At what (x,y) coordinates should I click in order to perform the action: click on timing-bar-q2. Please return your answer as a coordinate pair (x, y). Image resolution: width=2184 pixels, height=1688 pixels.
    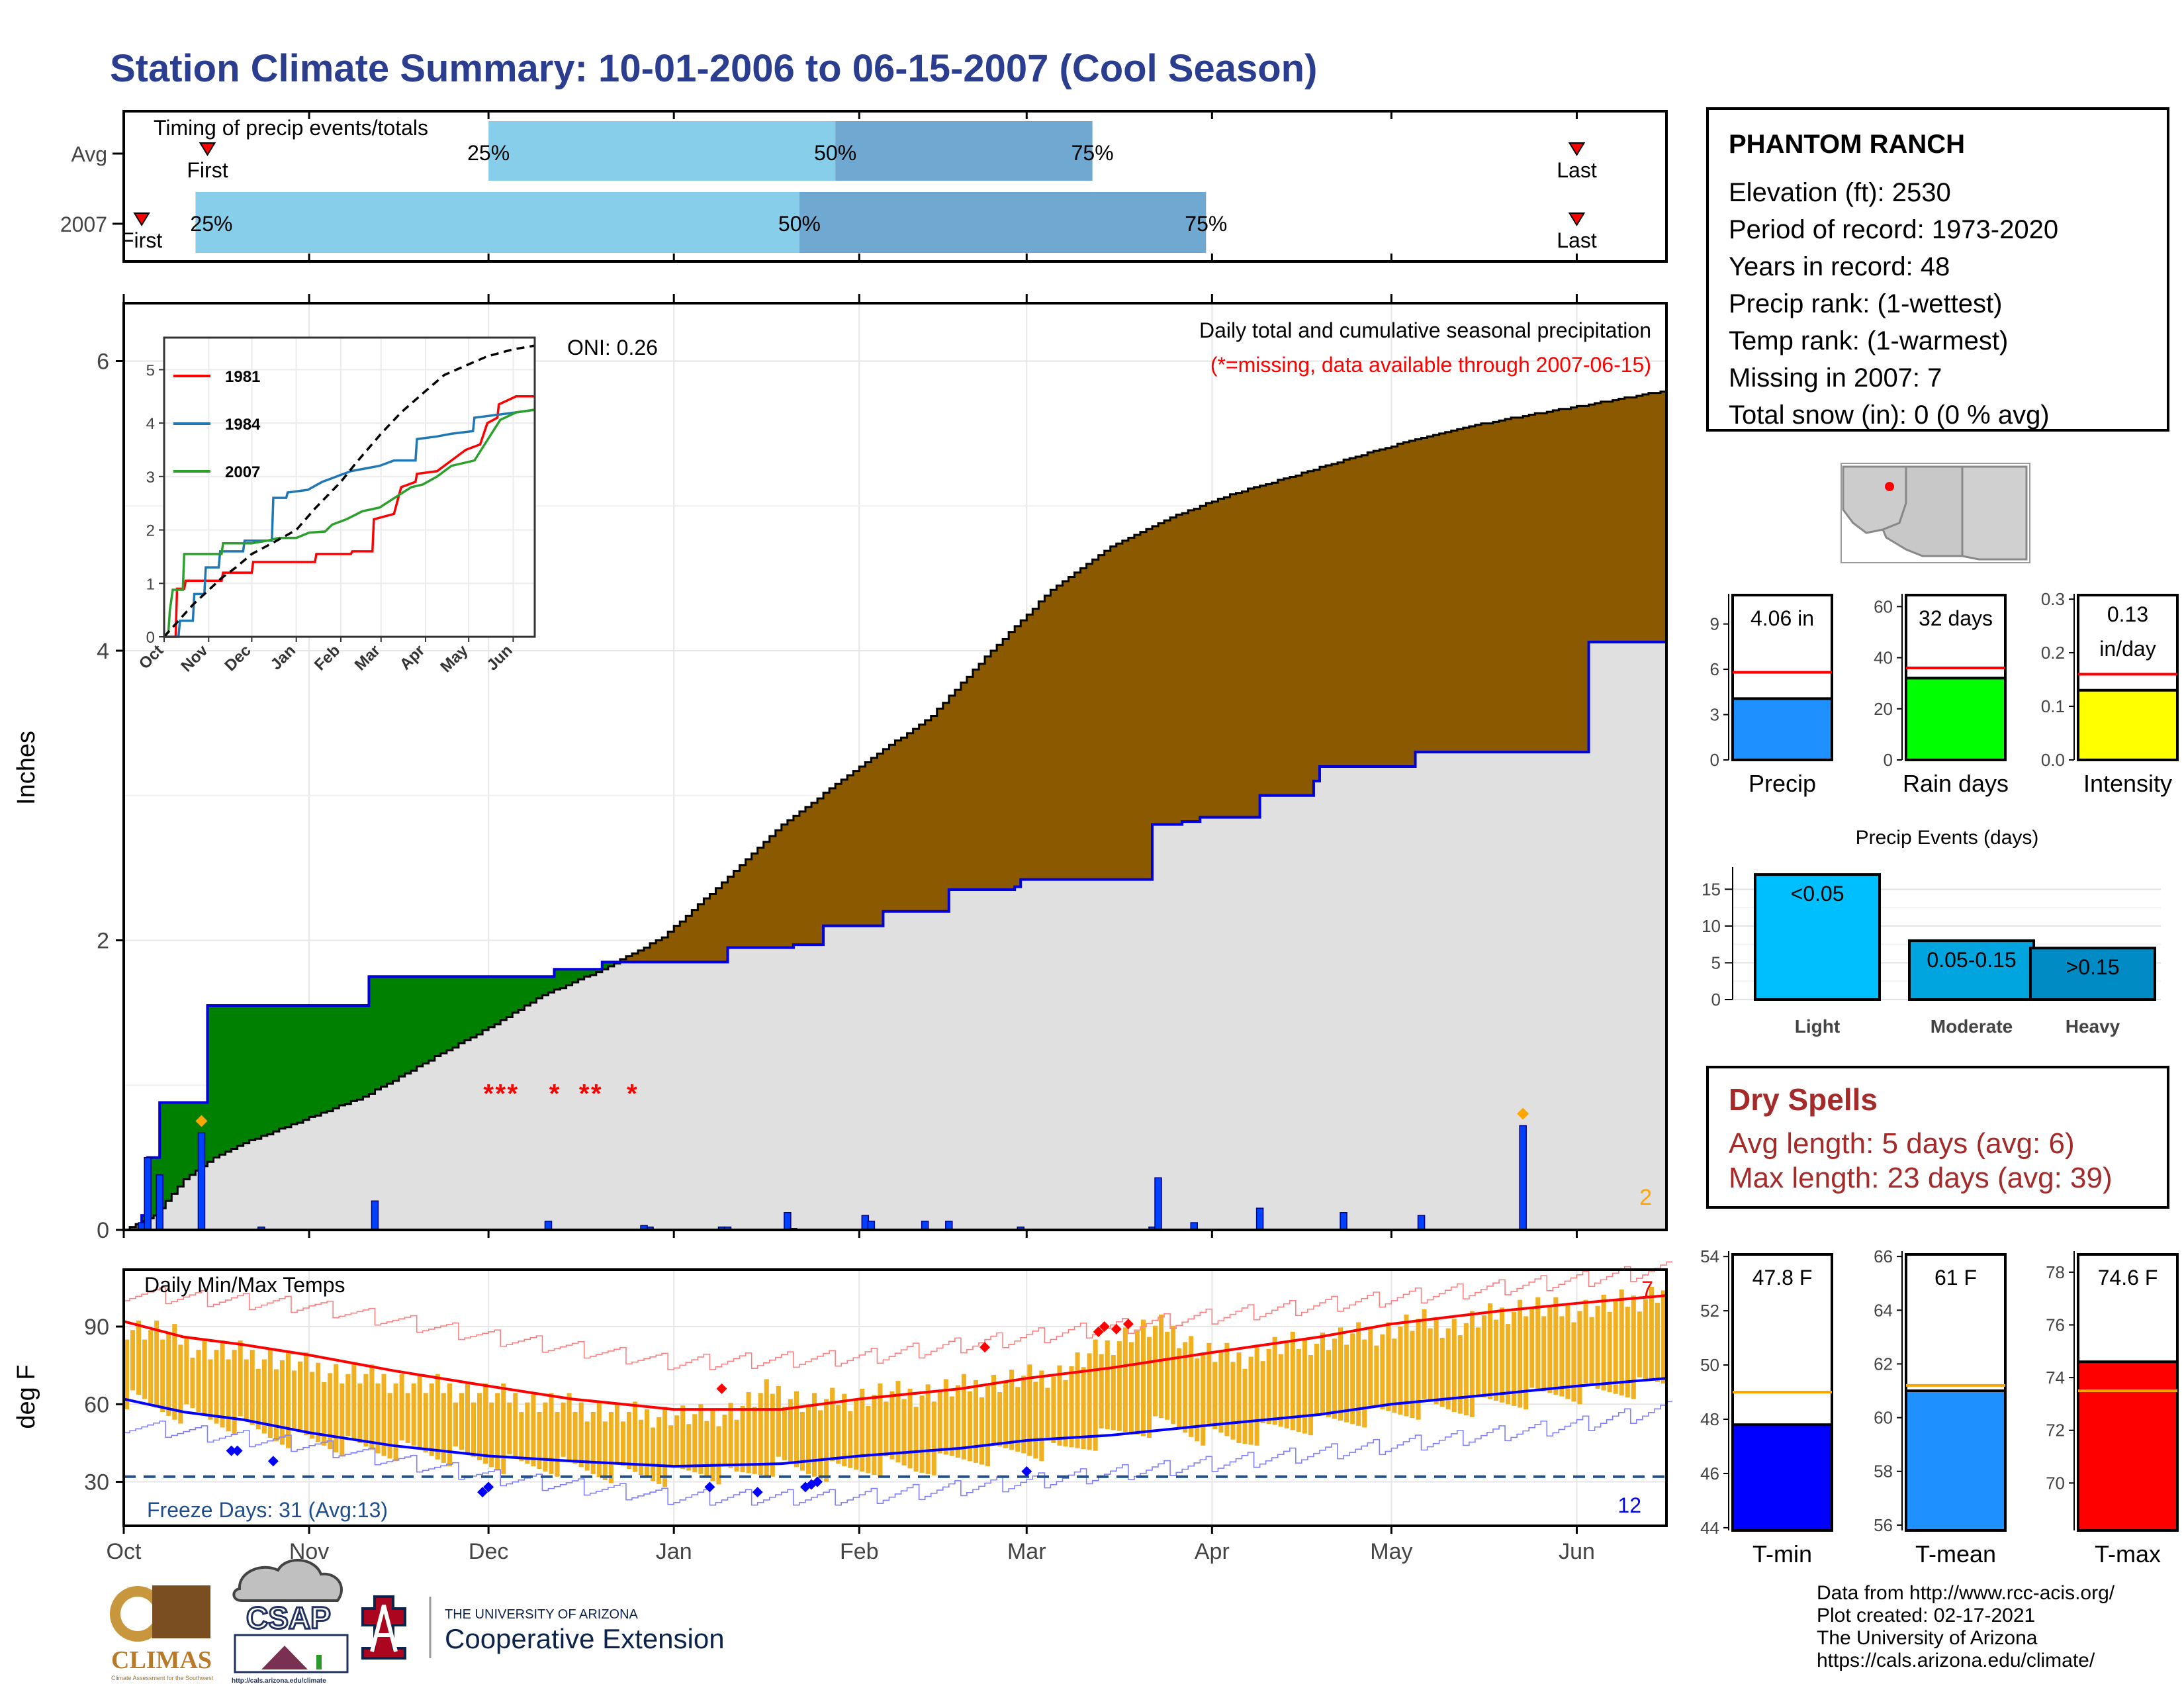
    Looking at the image, I should click on (964, 151).